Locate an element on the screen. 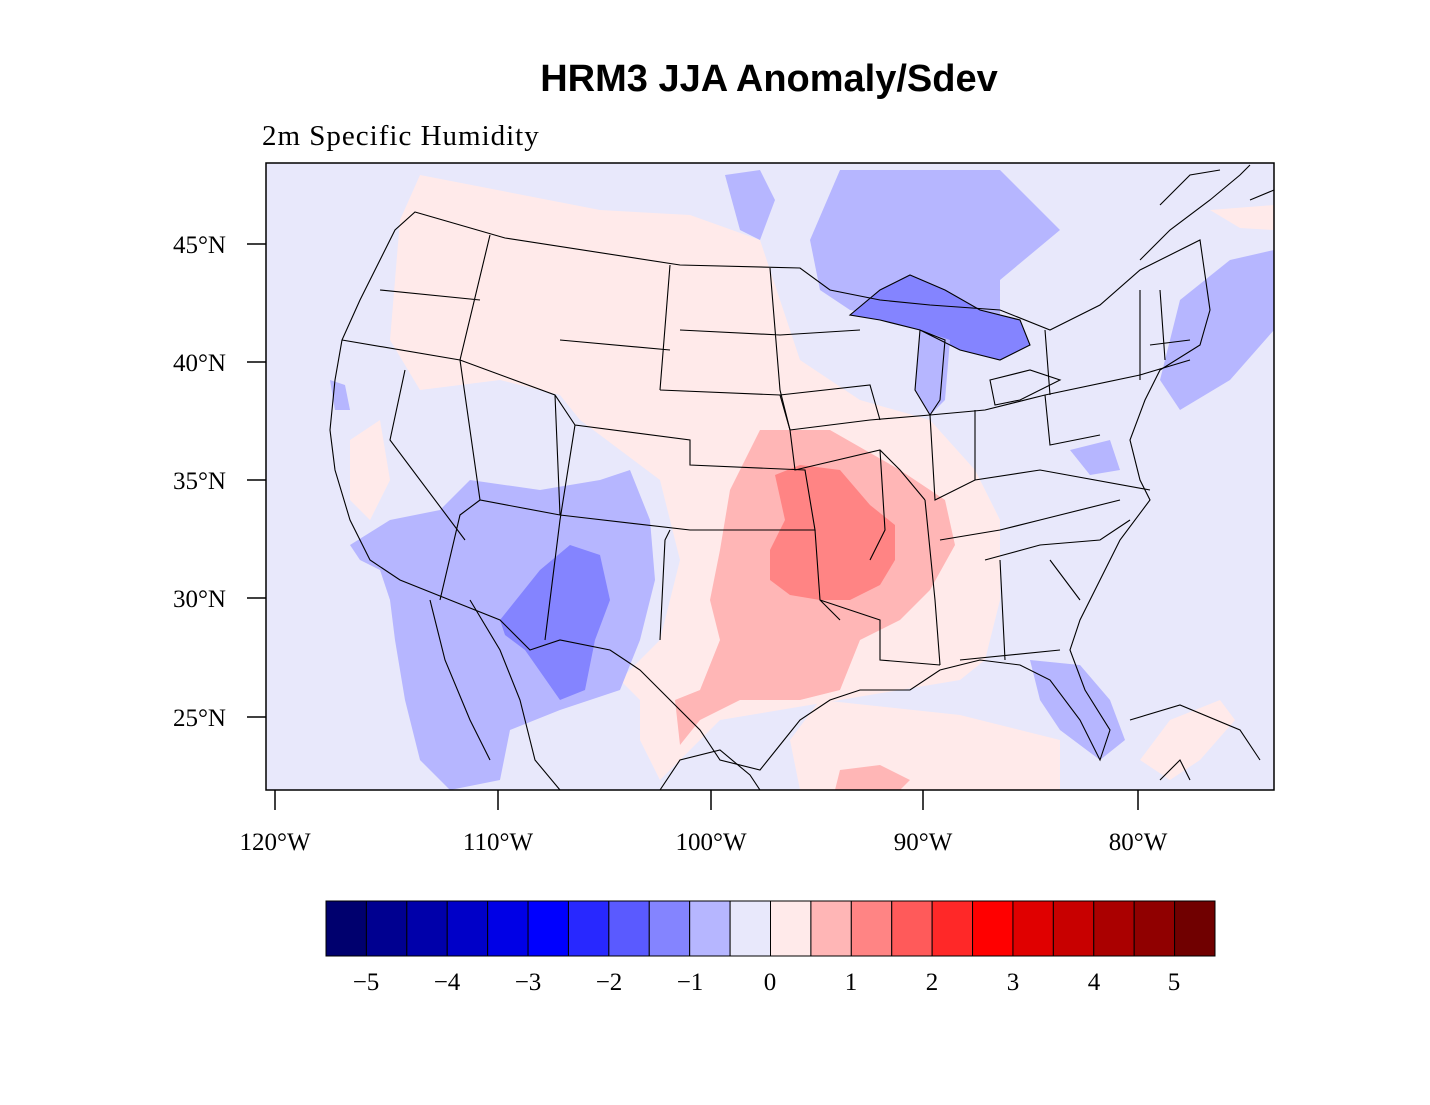 The height and width of the screenshot is (1105, 1430). anomaly-region-southern-plains-max is located at coordinates (832, 532).